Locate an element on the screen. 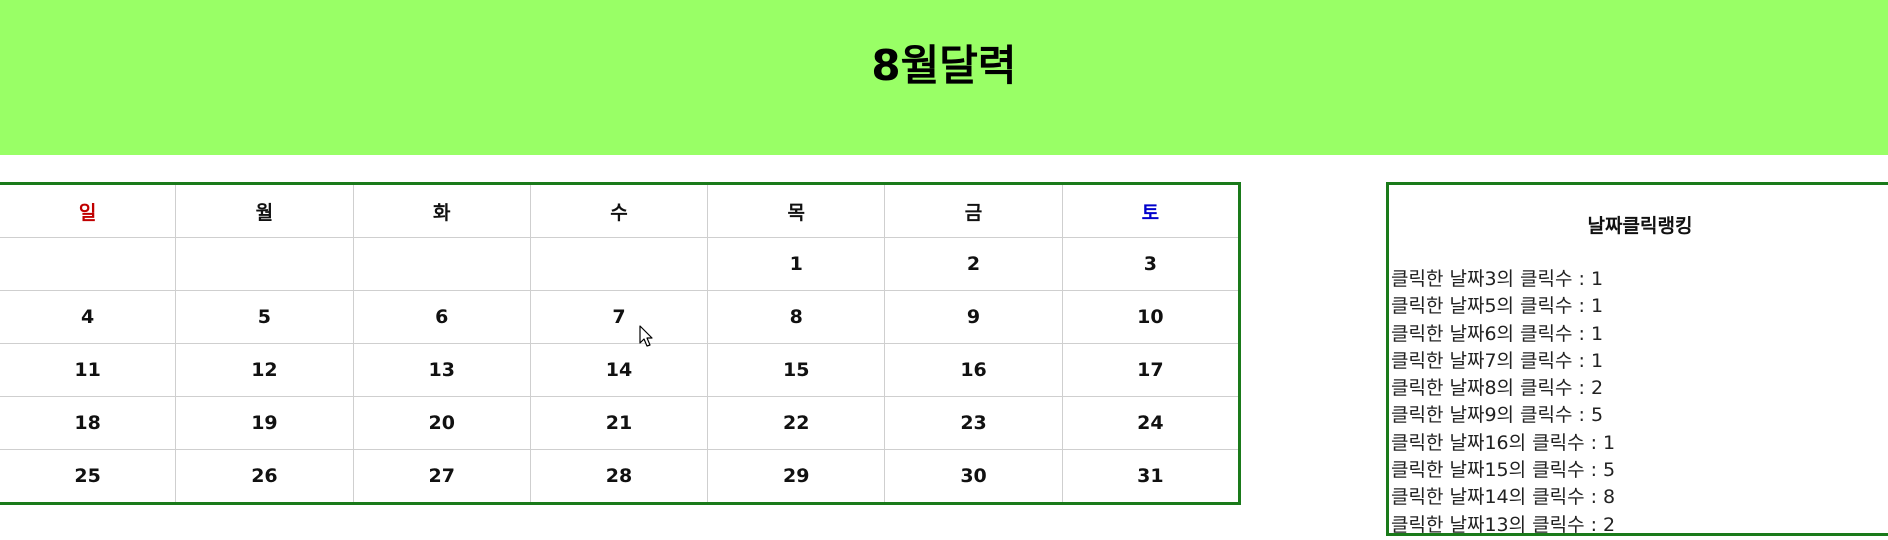  calendar-day-cell: 15 is located at coordinates (796, 370).